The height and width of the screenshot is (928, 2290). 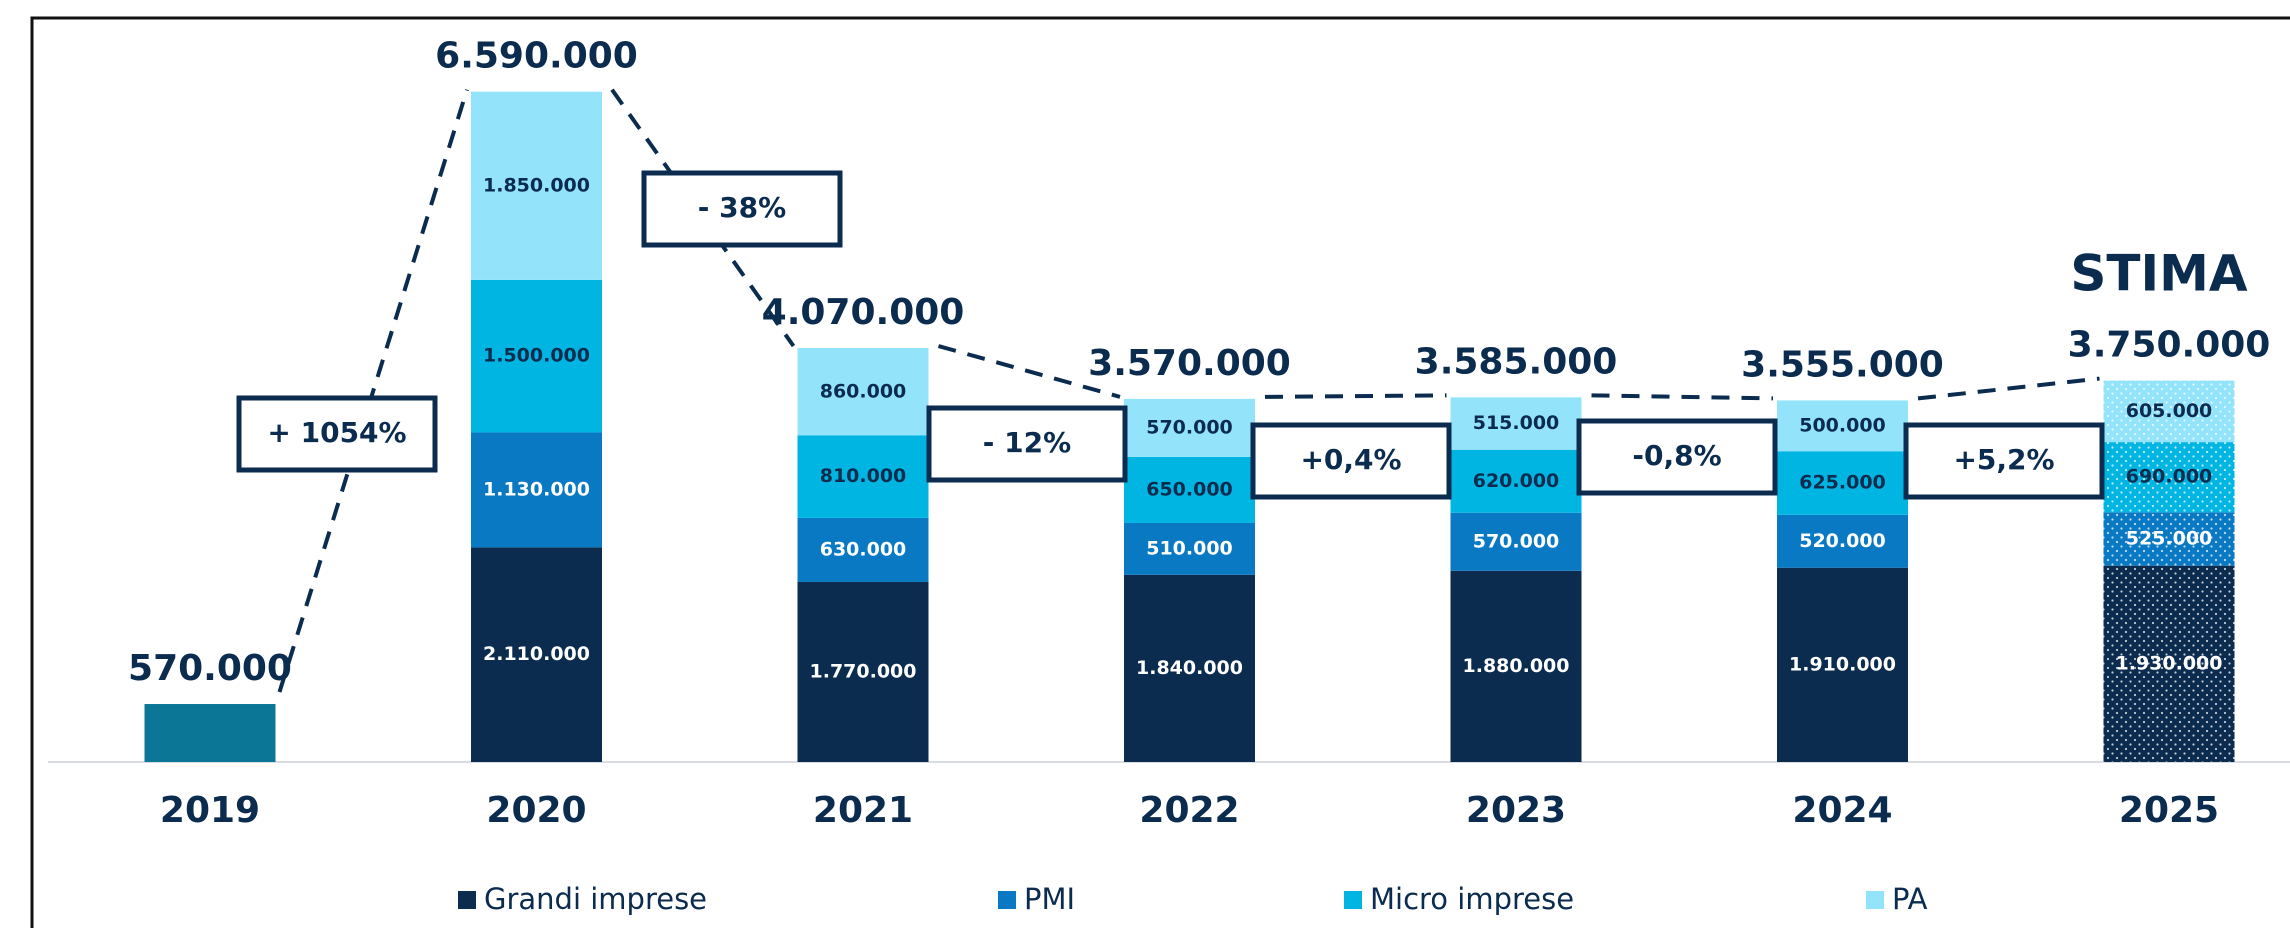 I want to click on legend-label: Micro imprese, so click(x=1472, y=899).